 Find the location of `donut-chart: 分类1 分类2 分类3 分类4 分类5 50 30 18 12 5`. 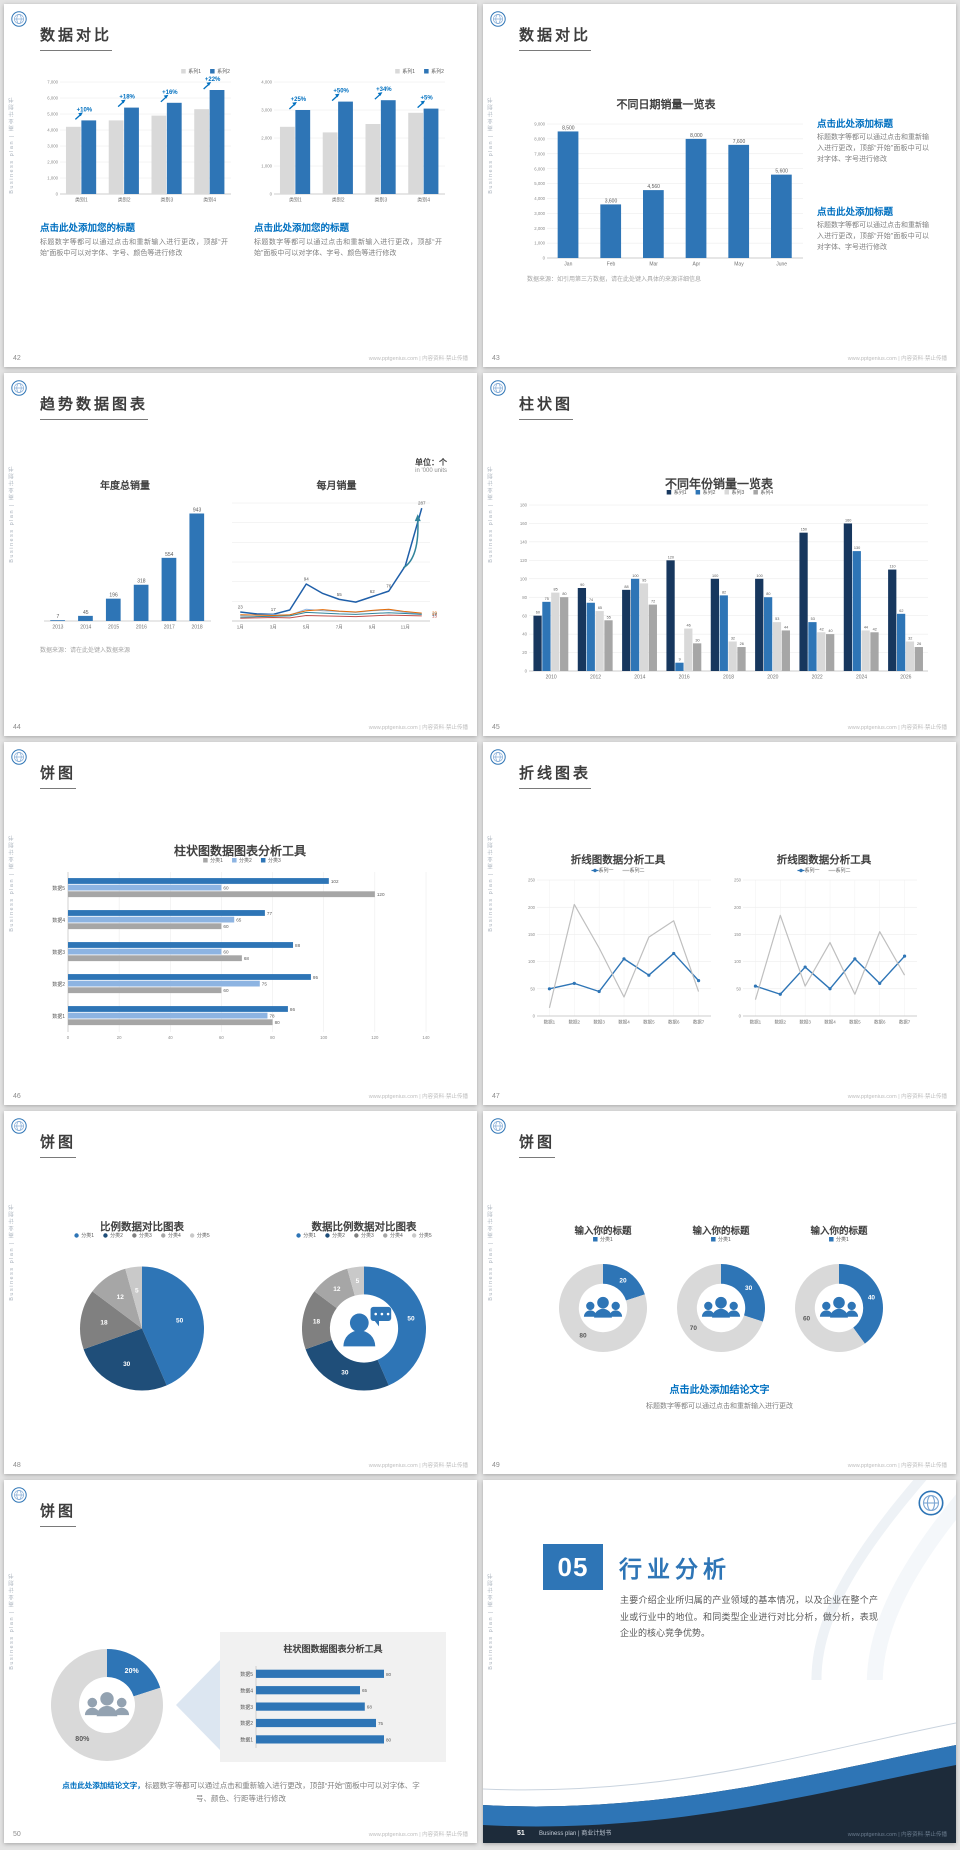

donut-chart: 分类1 分类2 分类3 分类4 分类5 50 30 18 12 5 is located at coordinates (364, 1323).